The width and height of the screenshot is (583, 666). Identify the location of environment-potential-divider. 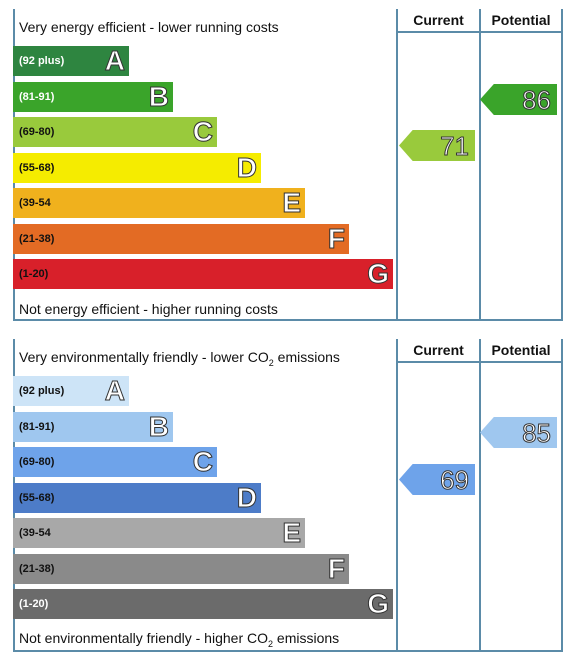
(480, 495).